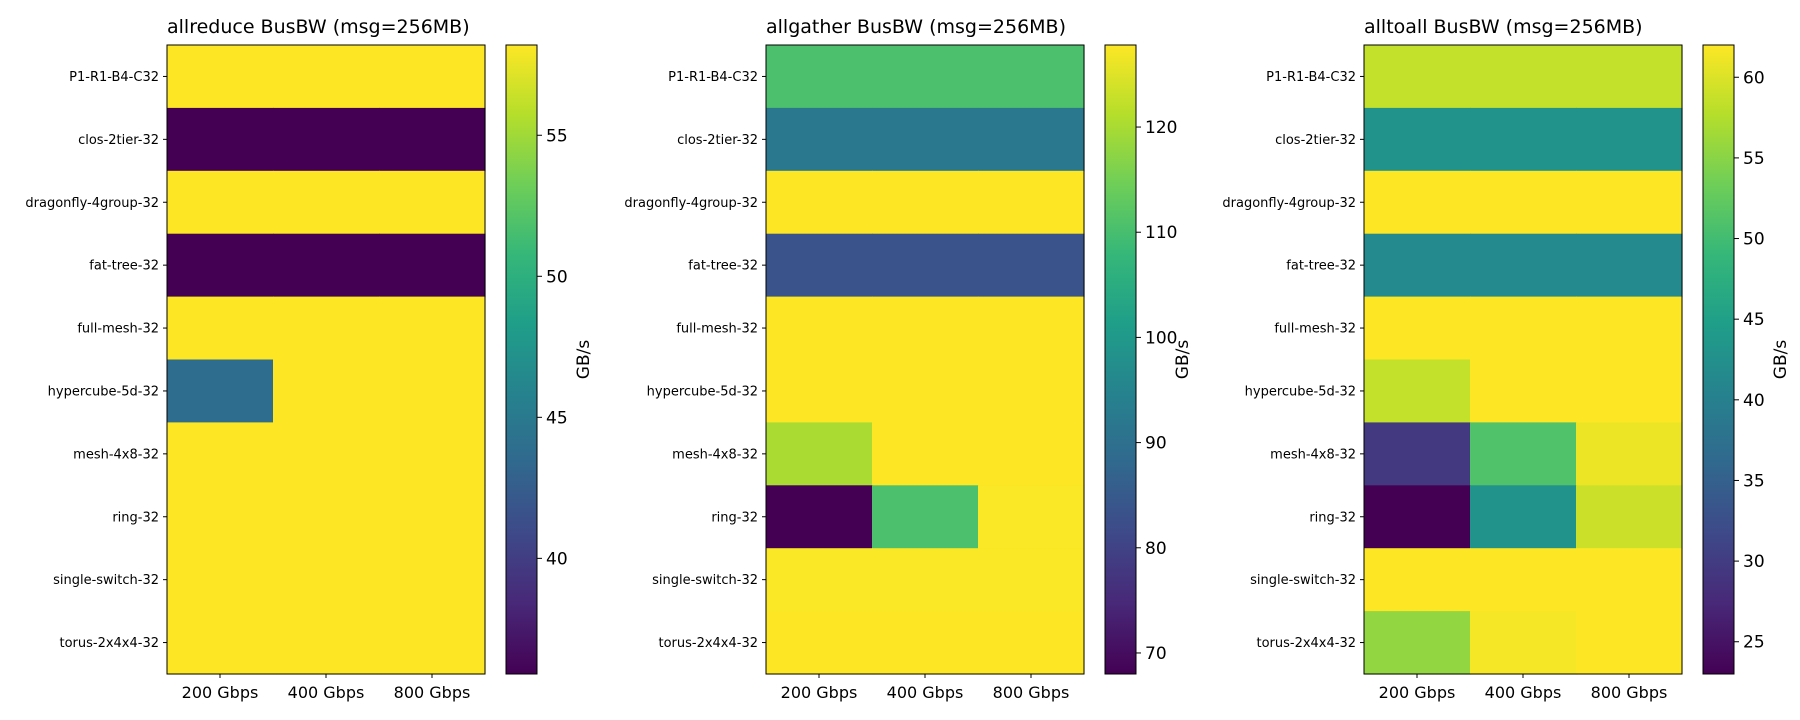 The image size is (1800, 720). What do you see at coordinates (1754, 78) in the screenshot?
I see `colorbar-tick-label: 60` at bounding box center [1754, 78].